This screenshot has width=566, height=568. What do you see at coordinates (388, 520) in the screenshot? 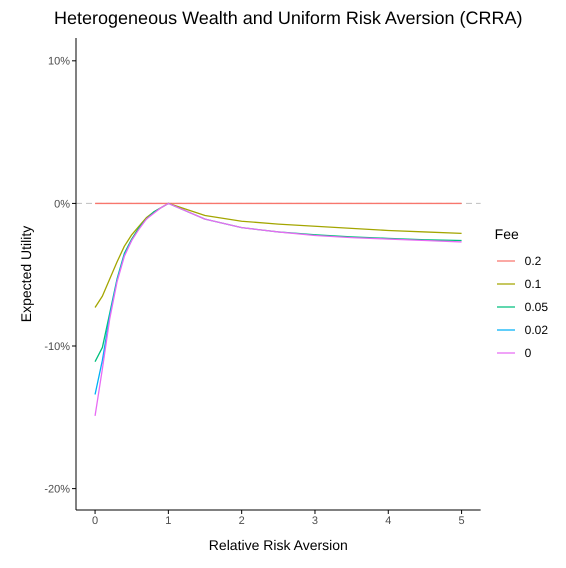
I see `x-tick-label: 4` at bounding box center [388, 520].